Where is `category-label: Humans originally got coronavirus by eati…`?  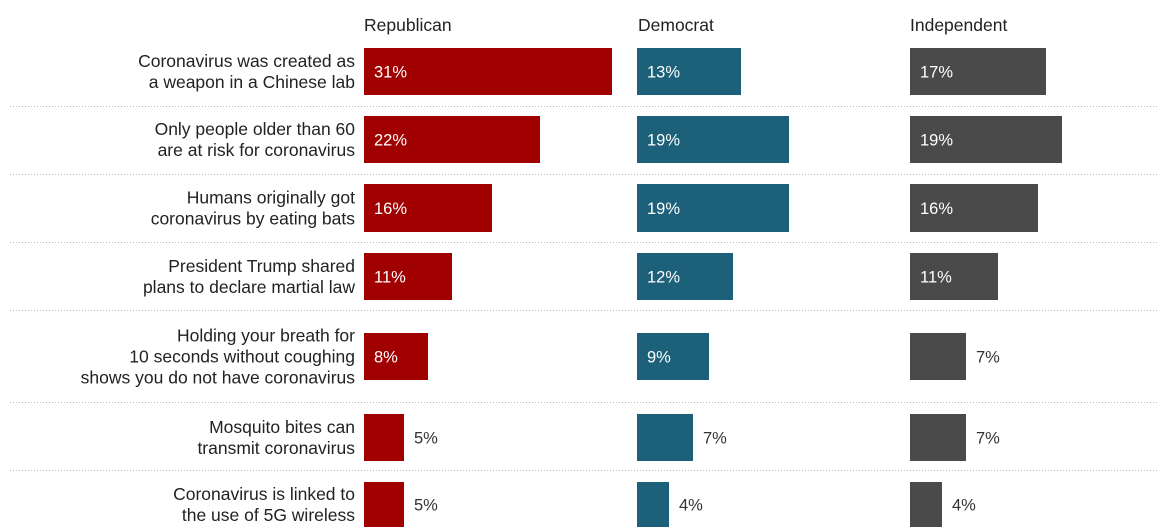
category-label: Humans originally got coronavirus by eati… is located at coordinates (253, 208).